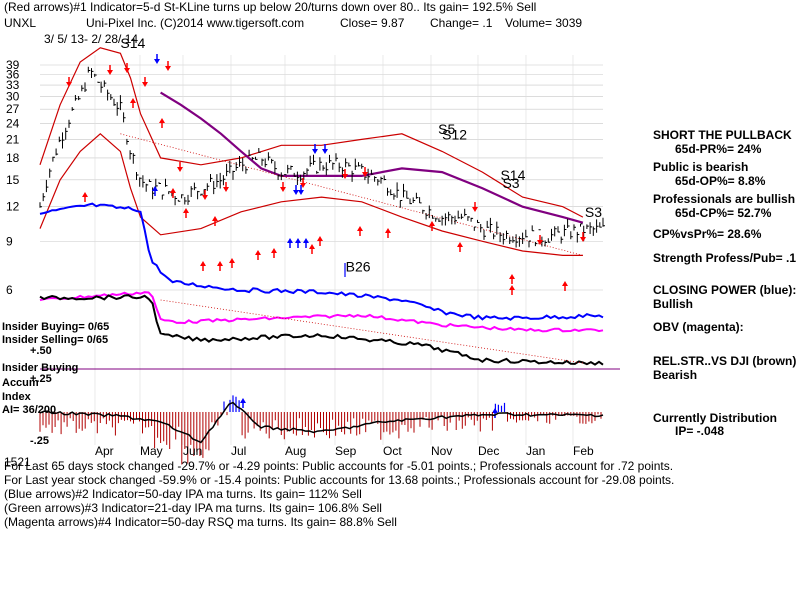 Image resolution: width=800 pixels, height=600 pixels. Describe the element at coordinates (13, 65) in the screenshot. I see `price-tick-label: 39` at that location.